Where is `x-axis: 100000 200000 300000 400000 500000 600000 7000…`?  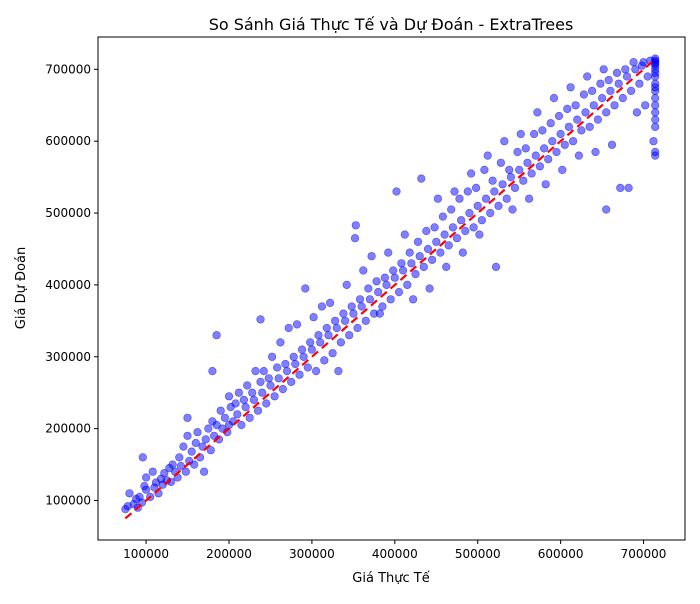 x-axis: 100000 200000 300000 400000 500000 600000 7000… is located at coordinates (394, 550).